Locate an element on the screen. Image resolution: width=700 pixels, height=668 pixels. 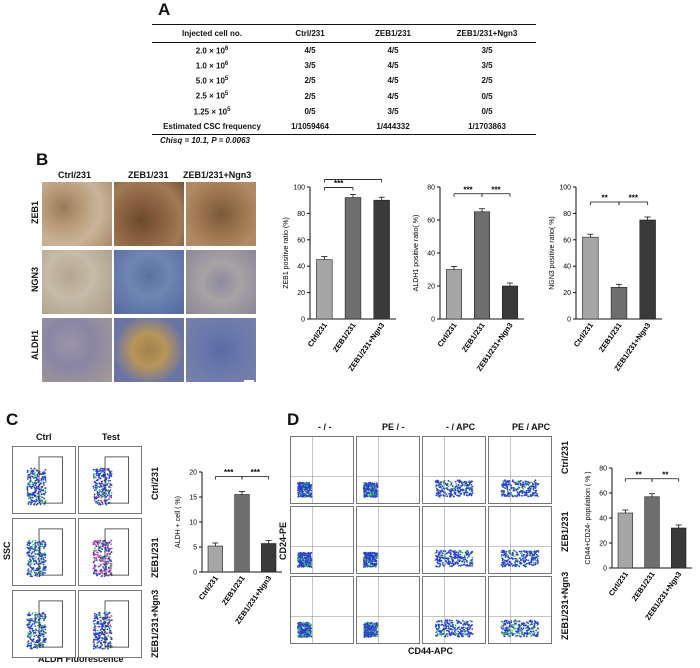
cell-count-value: 1.25 × 10 is located at coordinates (210, 112).